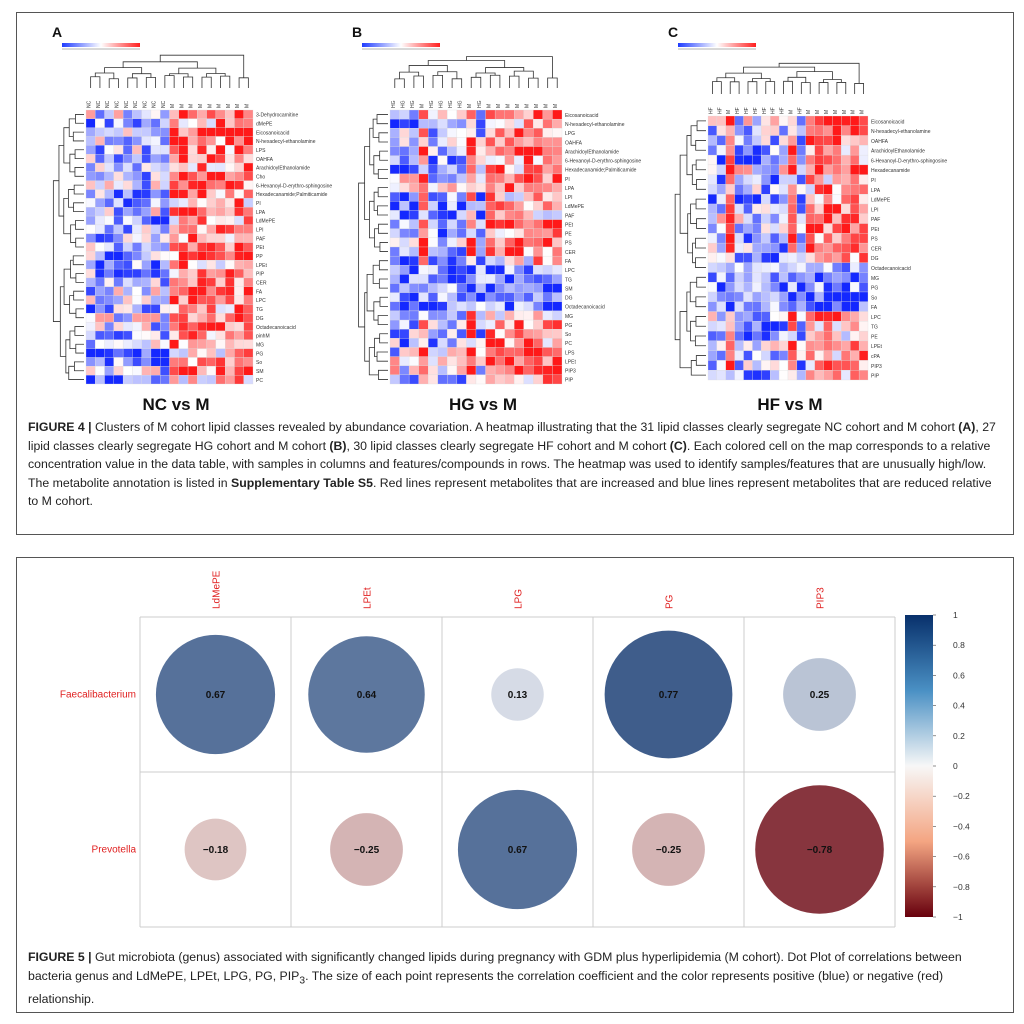 The image size is (1024, 1024). I want to click on column-label: NC, so click(99, 104).